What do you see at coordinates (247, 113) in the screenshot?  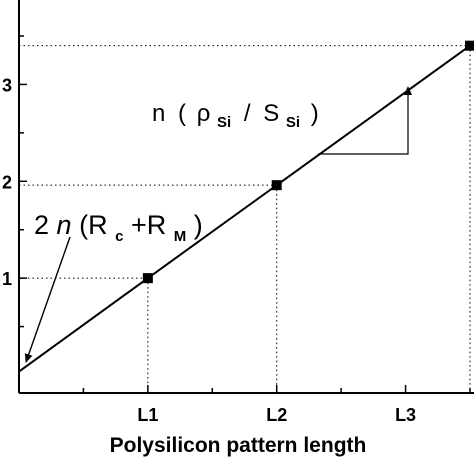 I see `slope-slash: /` at bounding box center [247, 113].